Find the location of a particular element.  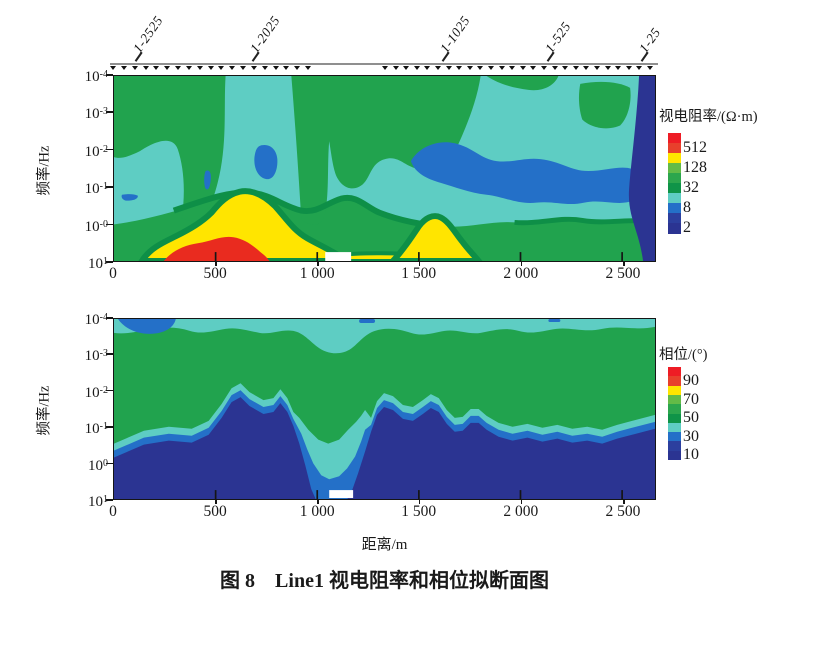

y-tick-label: 10⁻¹ is located at coordinates (96, 189).